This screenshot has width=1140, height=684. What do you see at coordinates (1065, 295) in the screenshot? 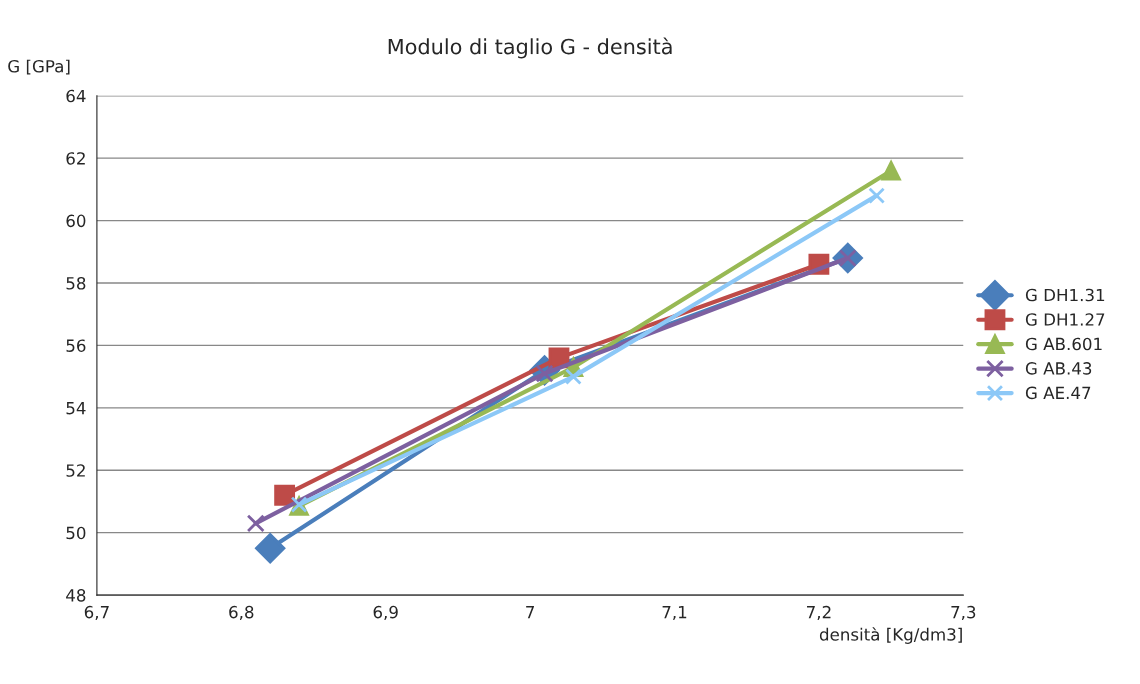
I see `legend-label: G DH1.31` at bounding box center [1065, 295].